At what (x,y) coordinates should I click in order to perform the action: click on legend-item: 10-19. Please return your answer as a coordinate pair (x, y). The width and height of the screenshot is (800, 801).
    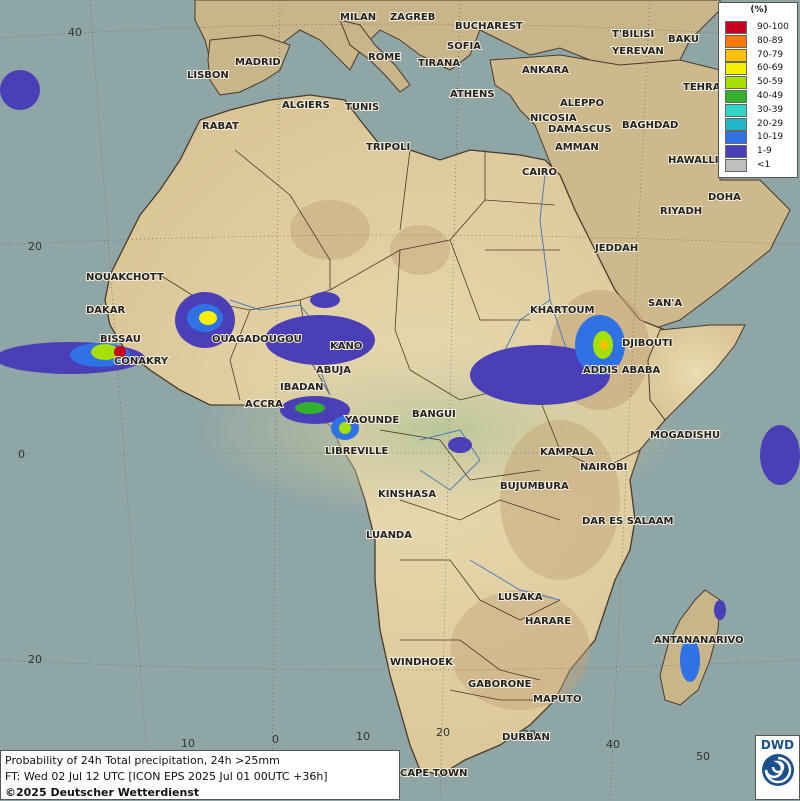
    Looking at the image, I should click on (761, 138).